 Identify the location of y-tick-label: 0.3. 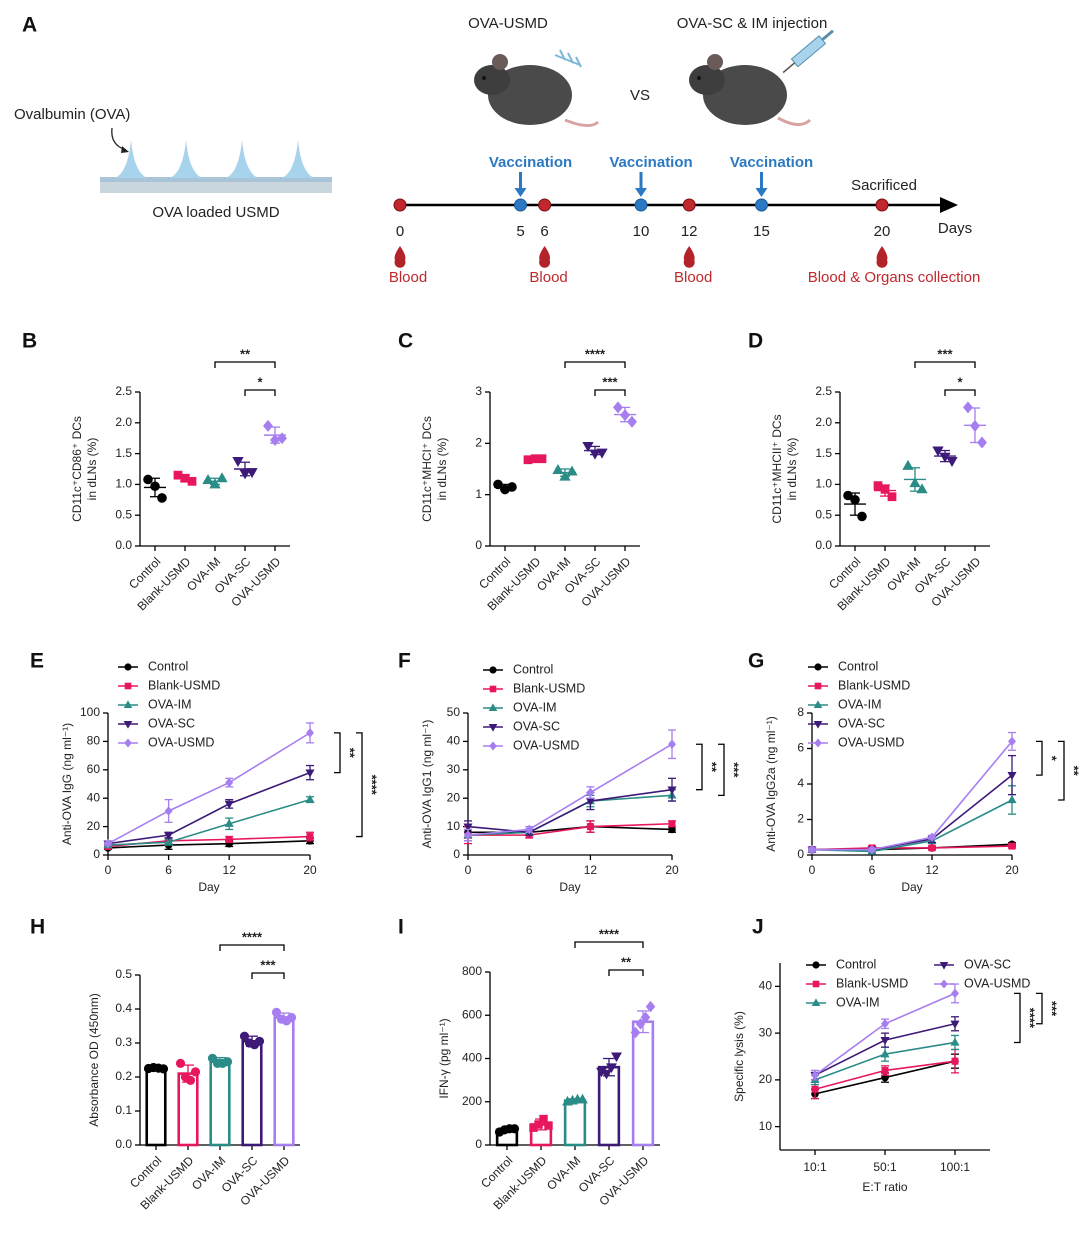
(123, 1042).